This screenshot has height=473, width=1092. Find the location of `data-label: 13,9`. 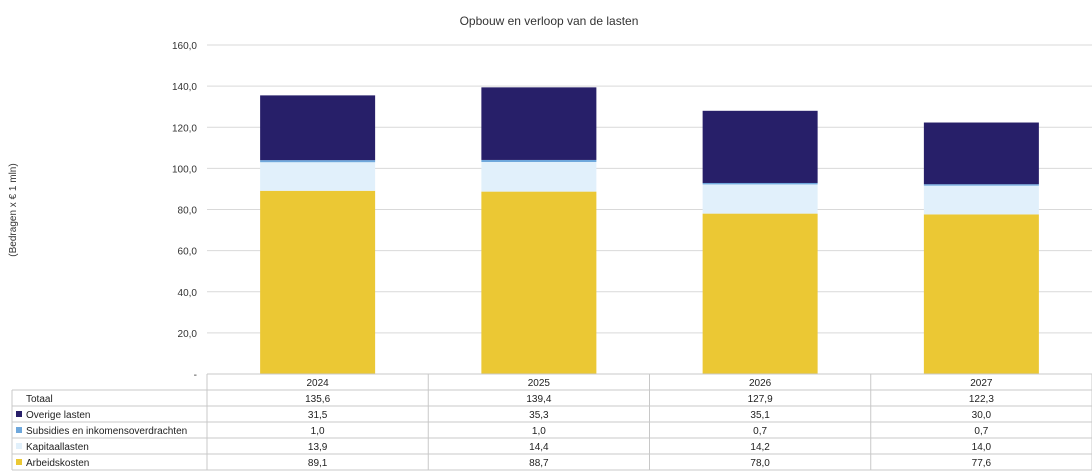

data-label: 13,9 is located at coordinates (318, 447).